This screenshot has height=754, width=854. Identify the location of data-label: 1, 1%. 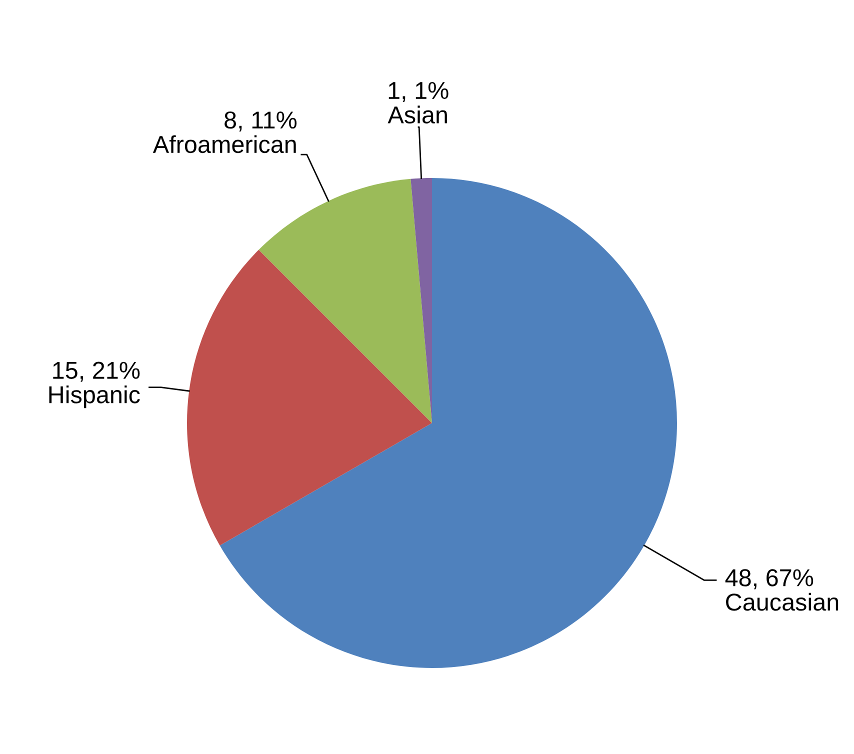
(418, 92).